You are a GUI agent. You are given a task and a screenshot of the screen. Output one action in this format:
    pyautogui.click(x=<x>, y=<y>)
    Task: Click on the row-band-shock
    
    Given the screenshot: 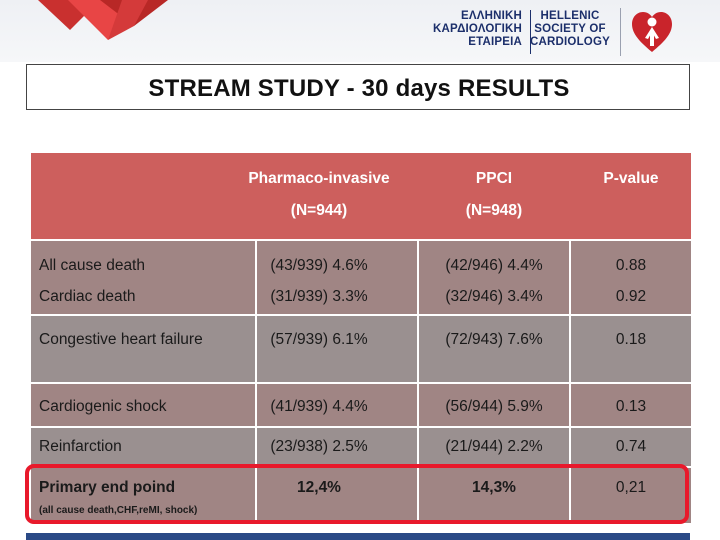 What is the action you would take?
    pyautogui.click(x=361, y=404)
    